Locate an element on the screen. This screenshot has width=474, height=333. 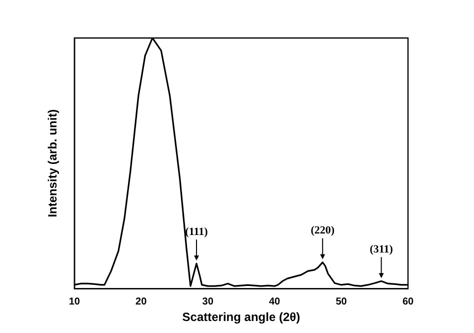
x-tick-label: 50 is located at coordinates (342, 302).